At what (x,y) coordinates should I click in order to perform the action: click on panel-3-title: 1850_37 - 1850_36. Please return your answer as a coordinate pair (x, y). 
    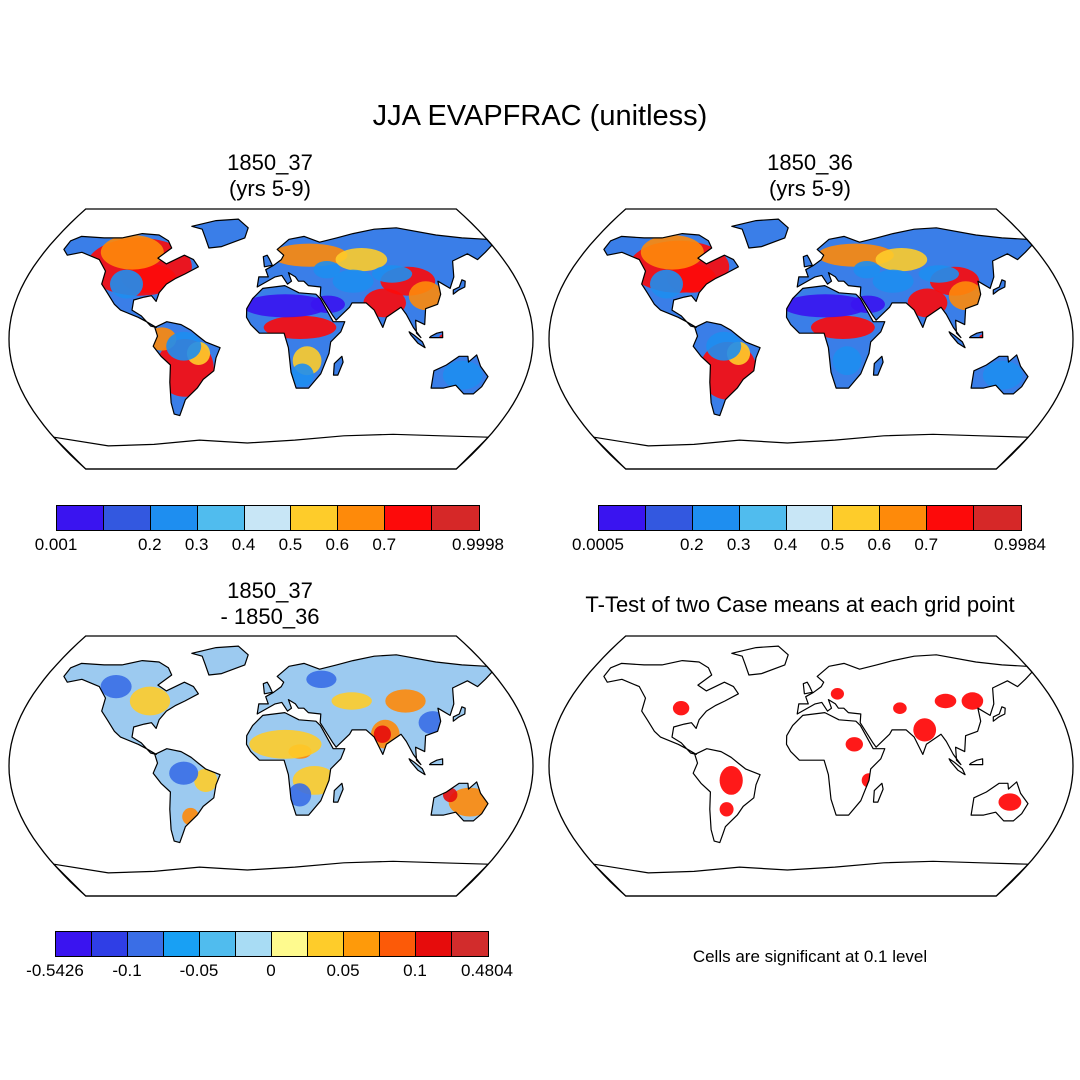
    Looking at the image, I should click on (270, 604).